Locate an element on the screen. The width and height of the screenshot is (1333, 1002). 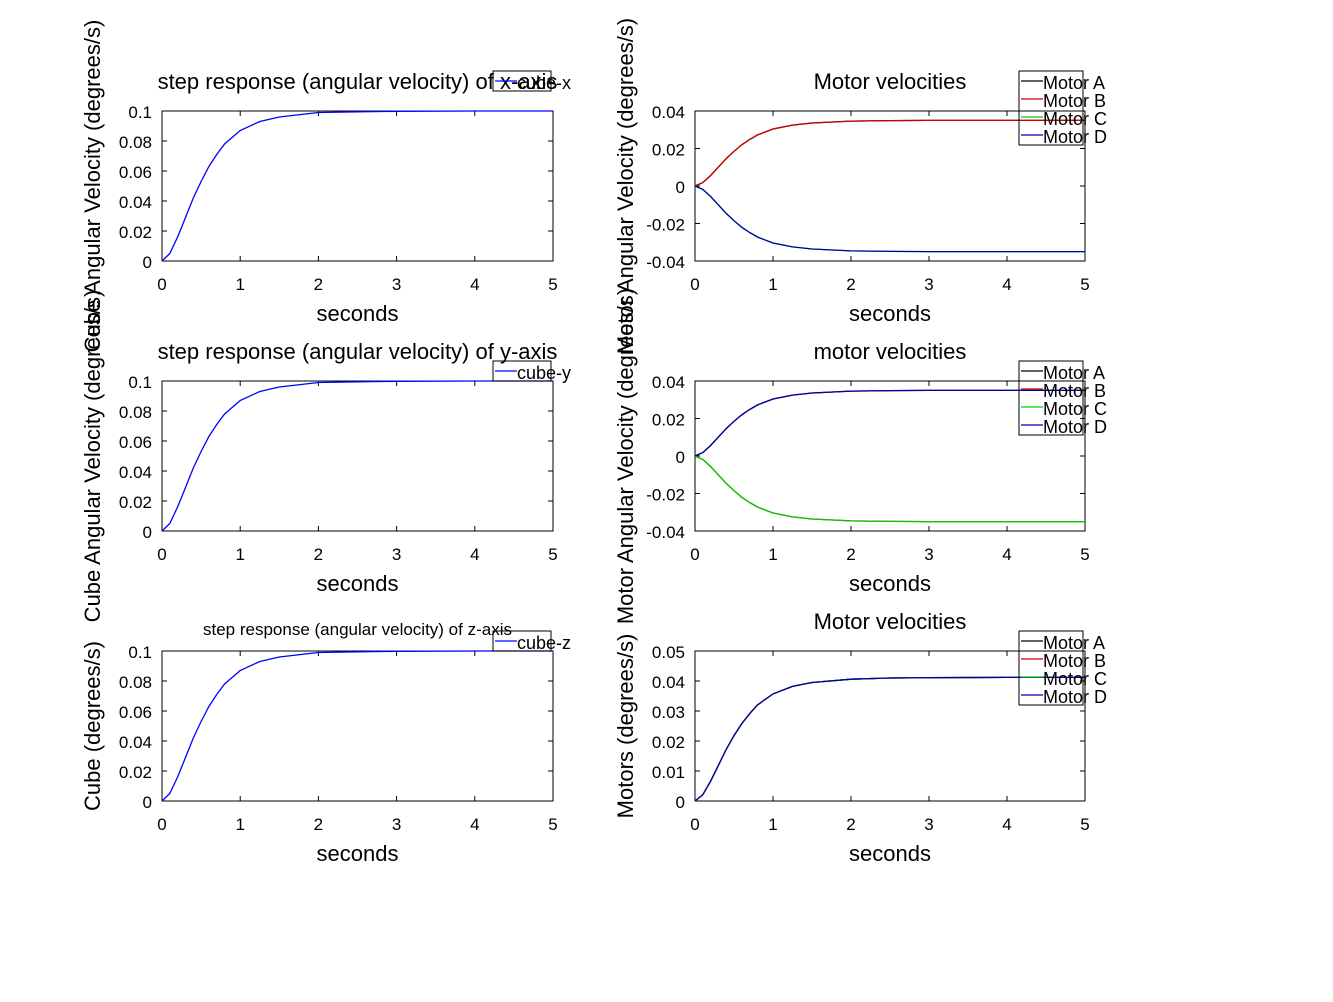
legend: cube-x is located at coordinates (531, 81).